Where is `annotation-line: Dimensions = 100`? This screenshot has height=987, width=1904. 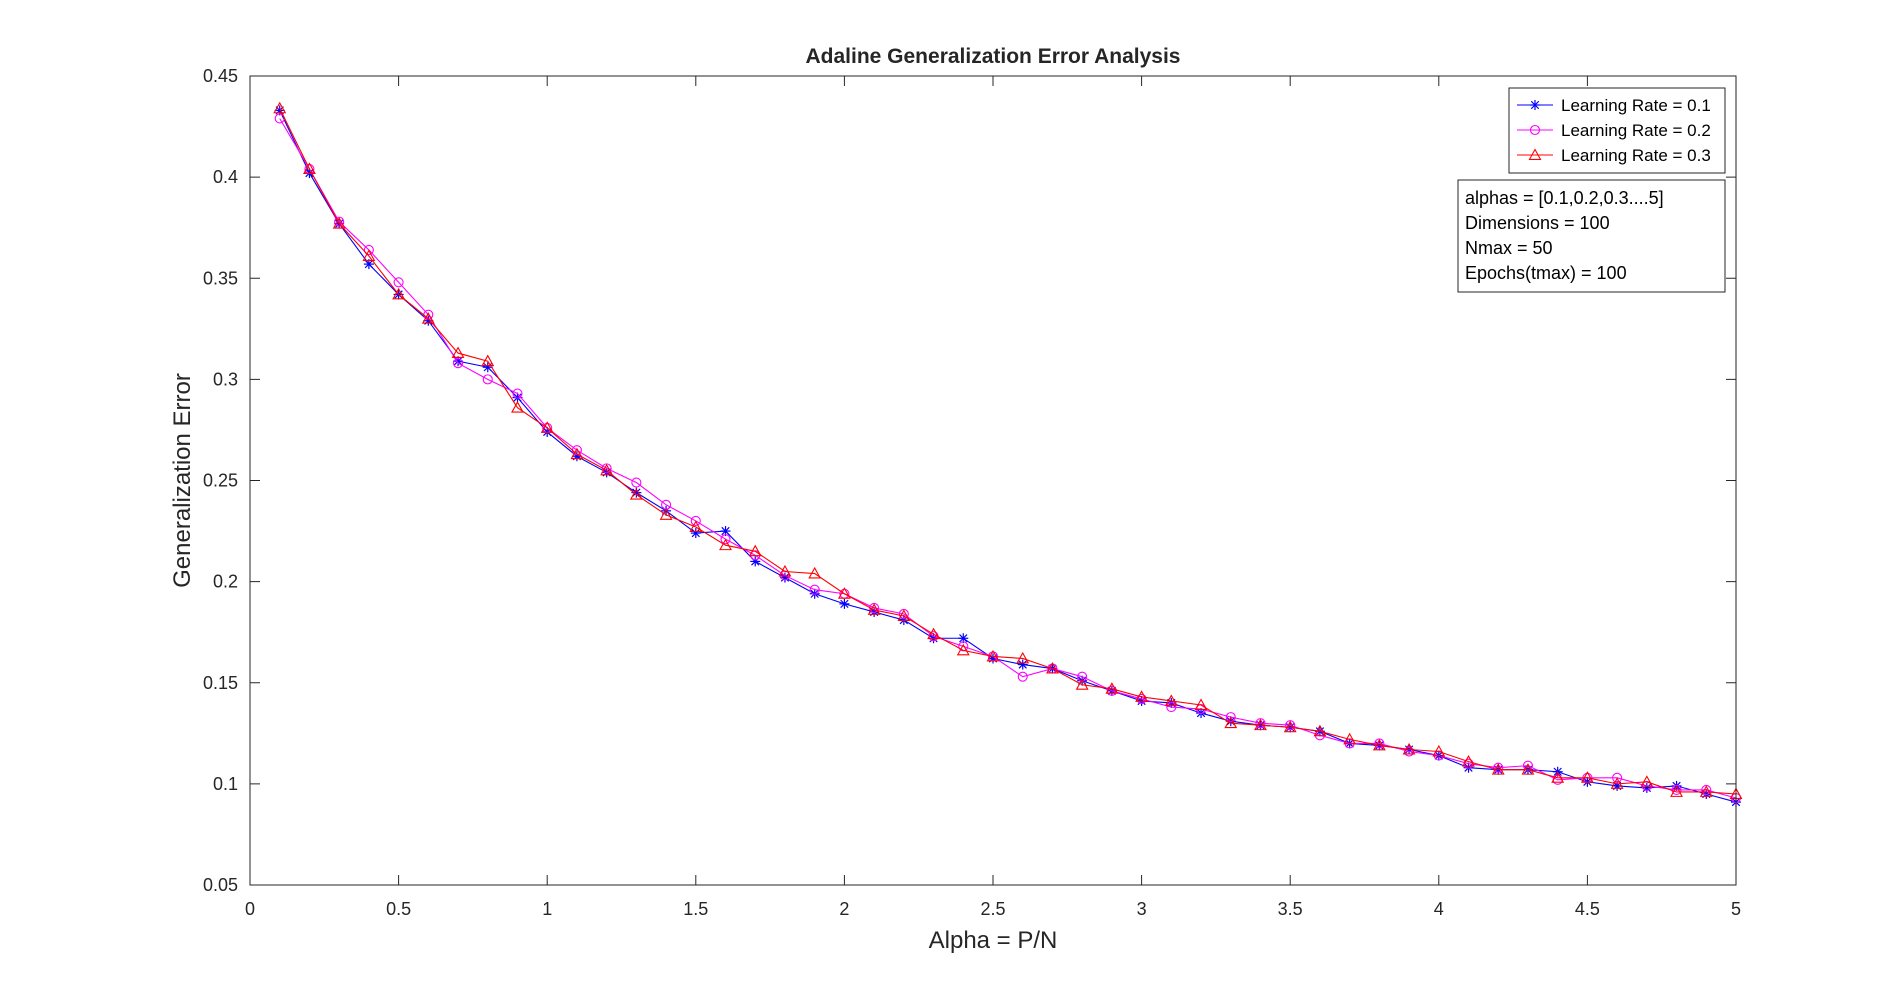 annotation-line: Dimensions = 100 is located at coordinates (1537, 223).